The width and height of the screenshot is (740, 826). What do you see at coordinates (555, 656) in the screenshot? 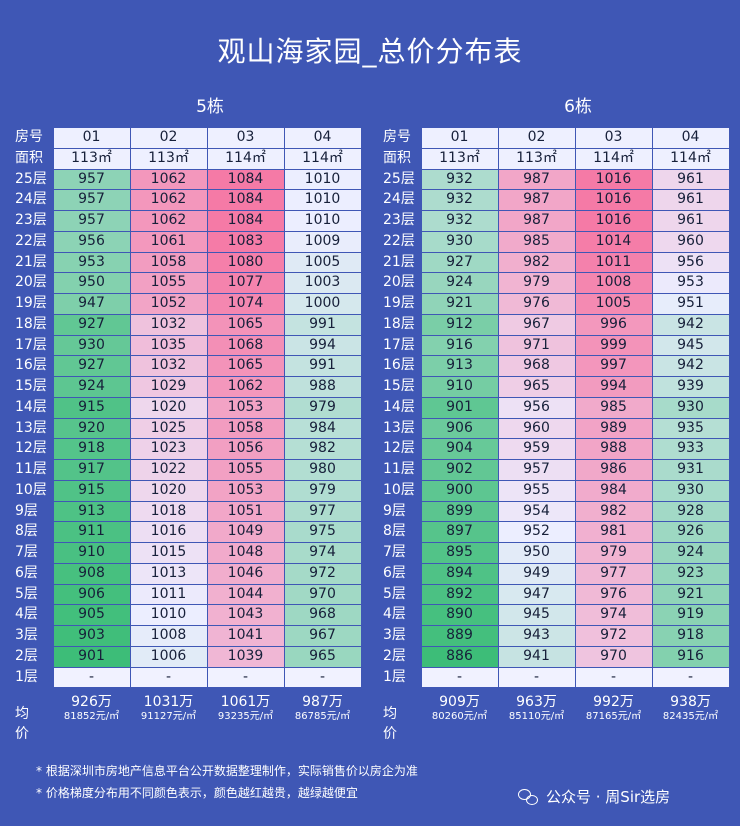
I see `floor-row: 2层 886 941 970 916` at bounding box center [555, 656].